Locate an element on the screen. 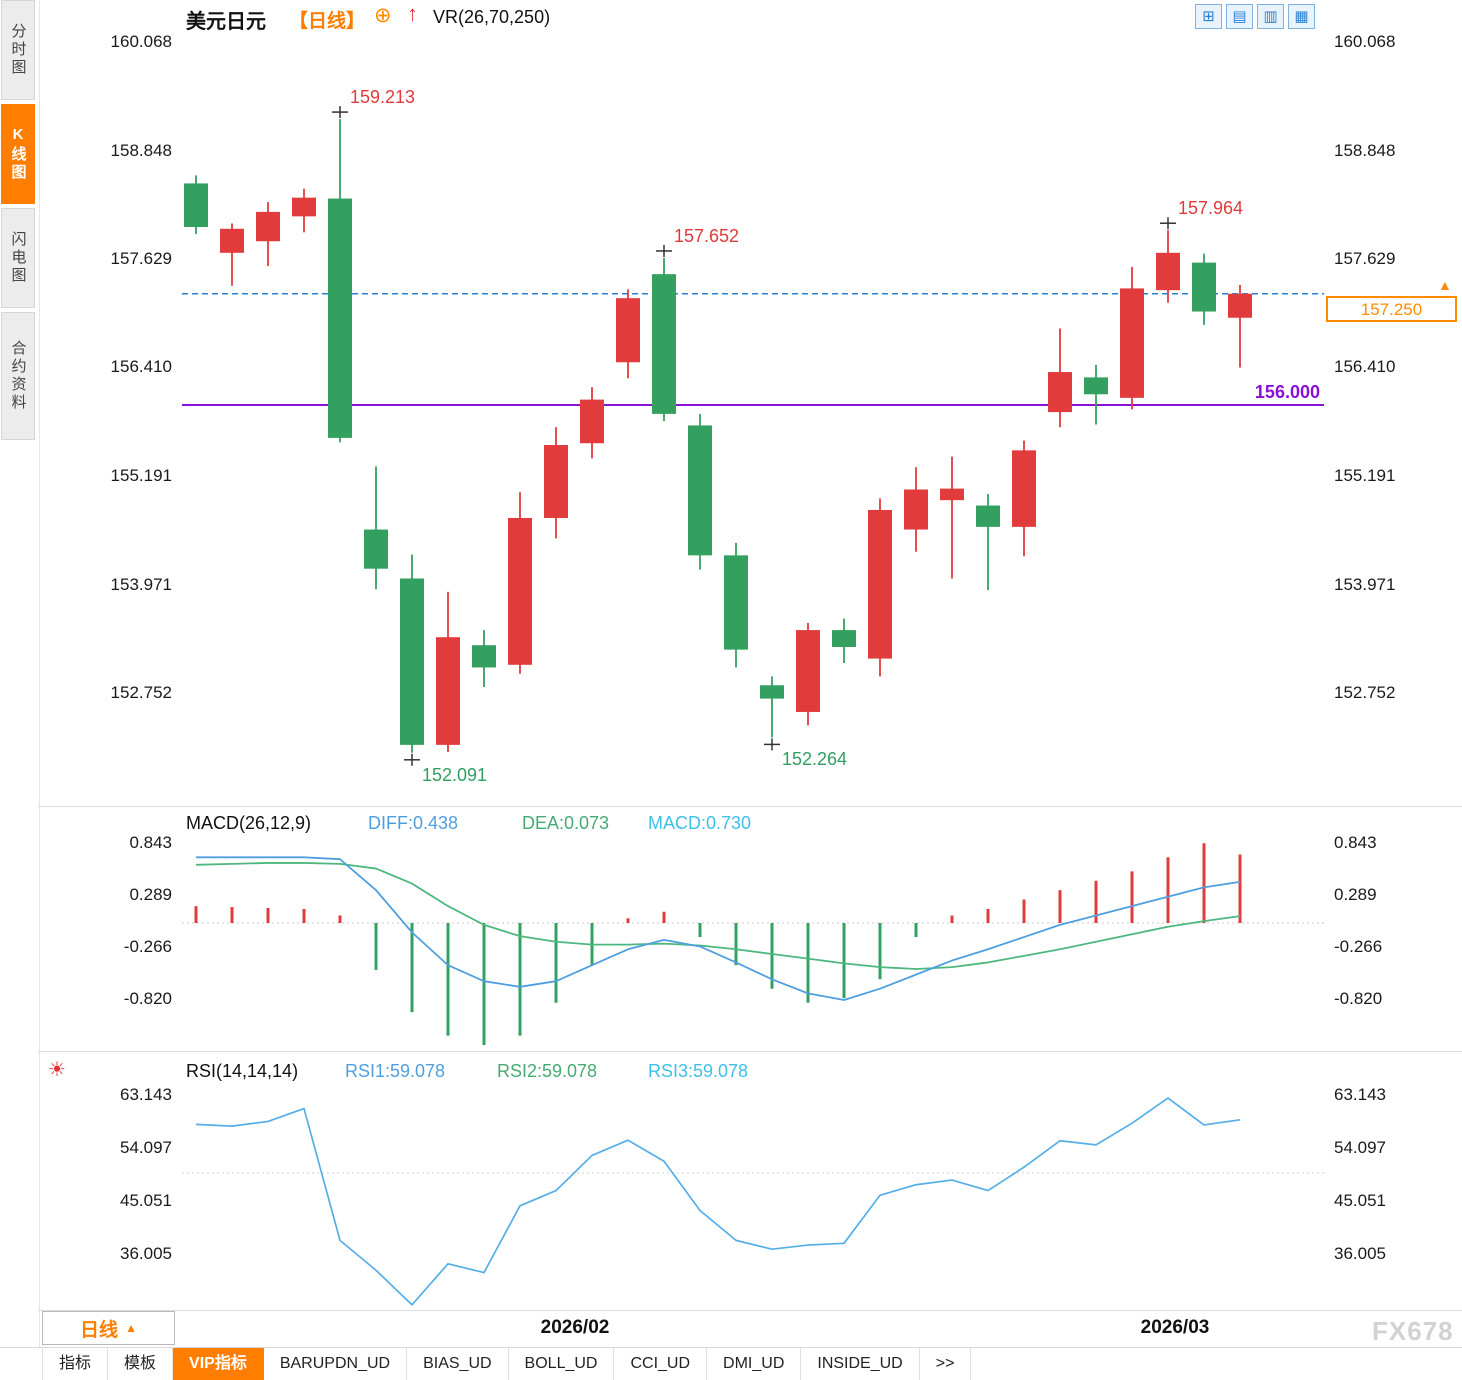  high-annotation: 157.964 is located at coordinates (1211, 208).